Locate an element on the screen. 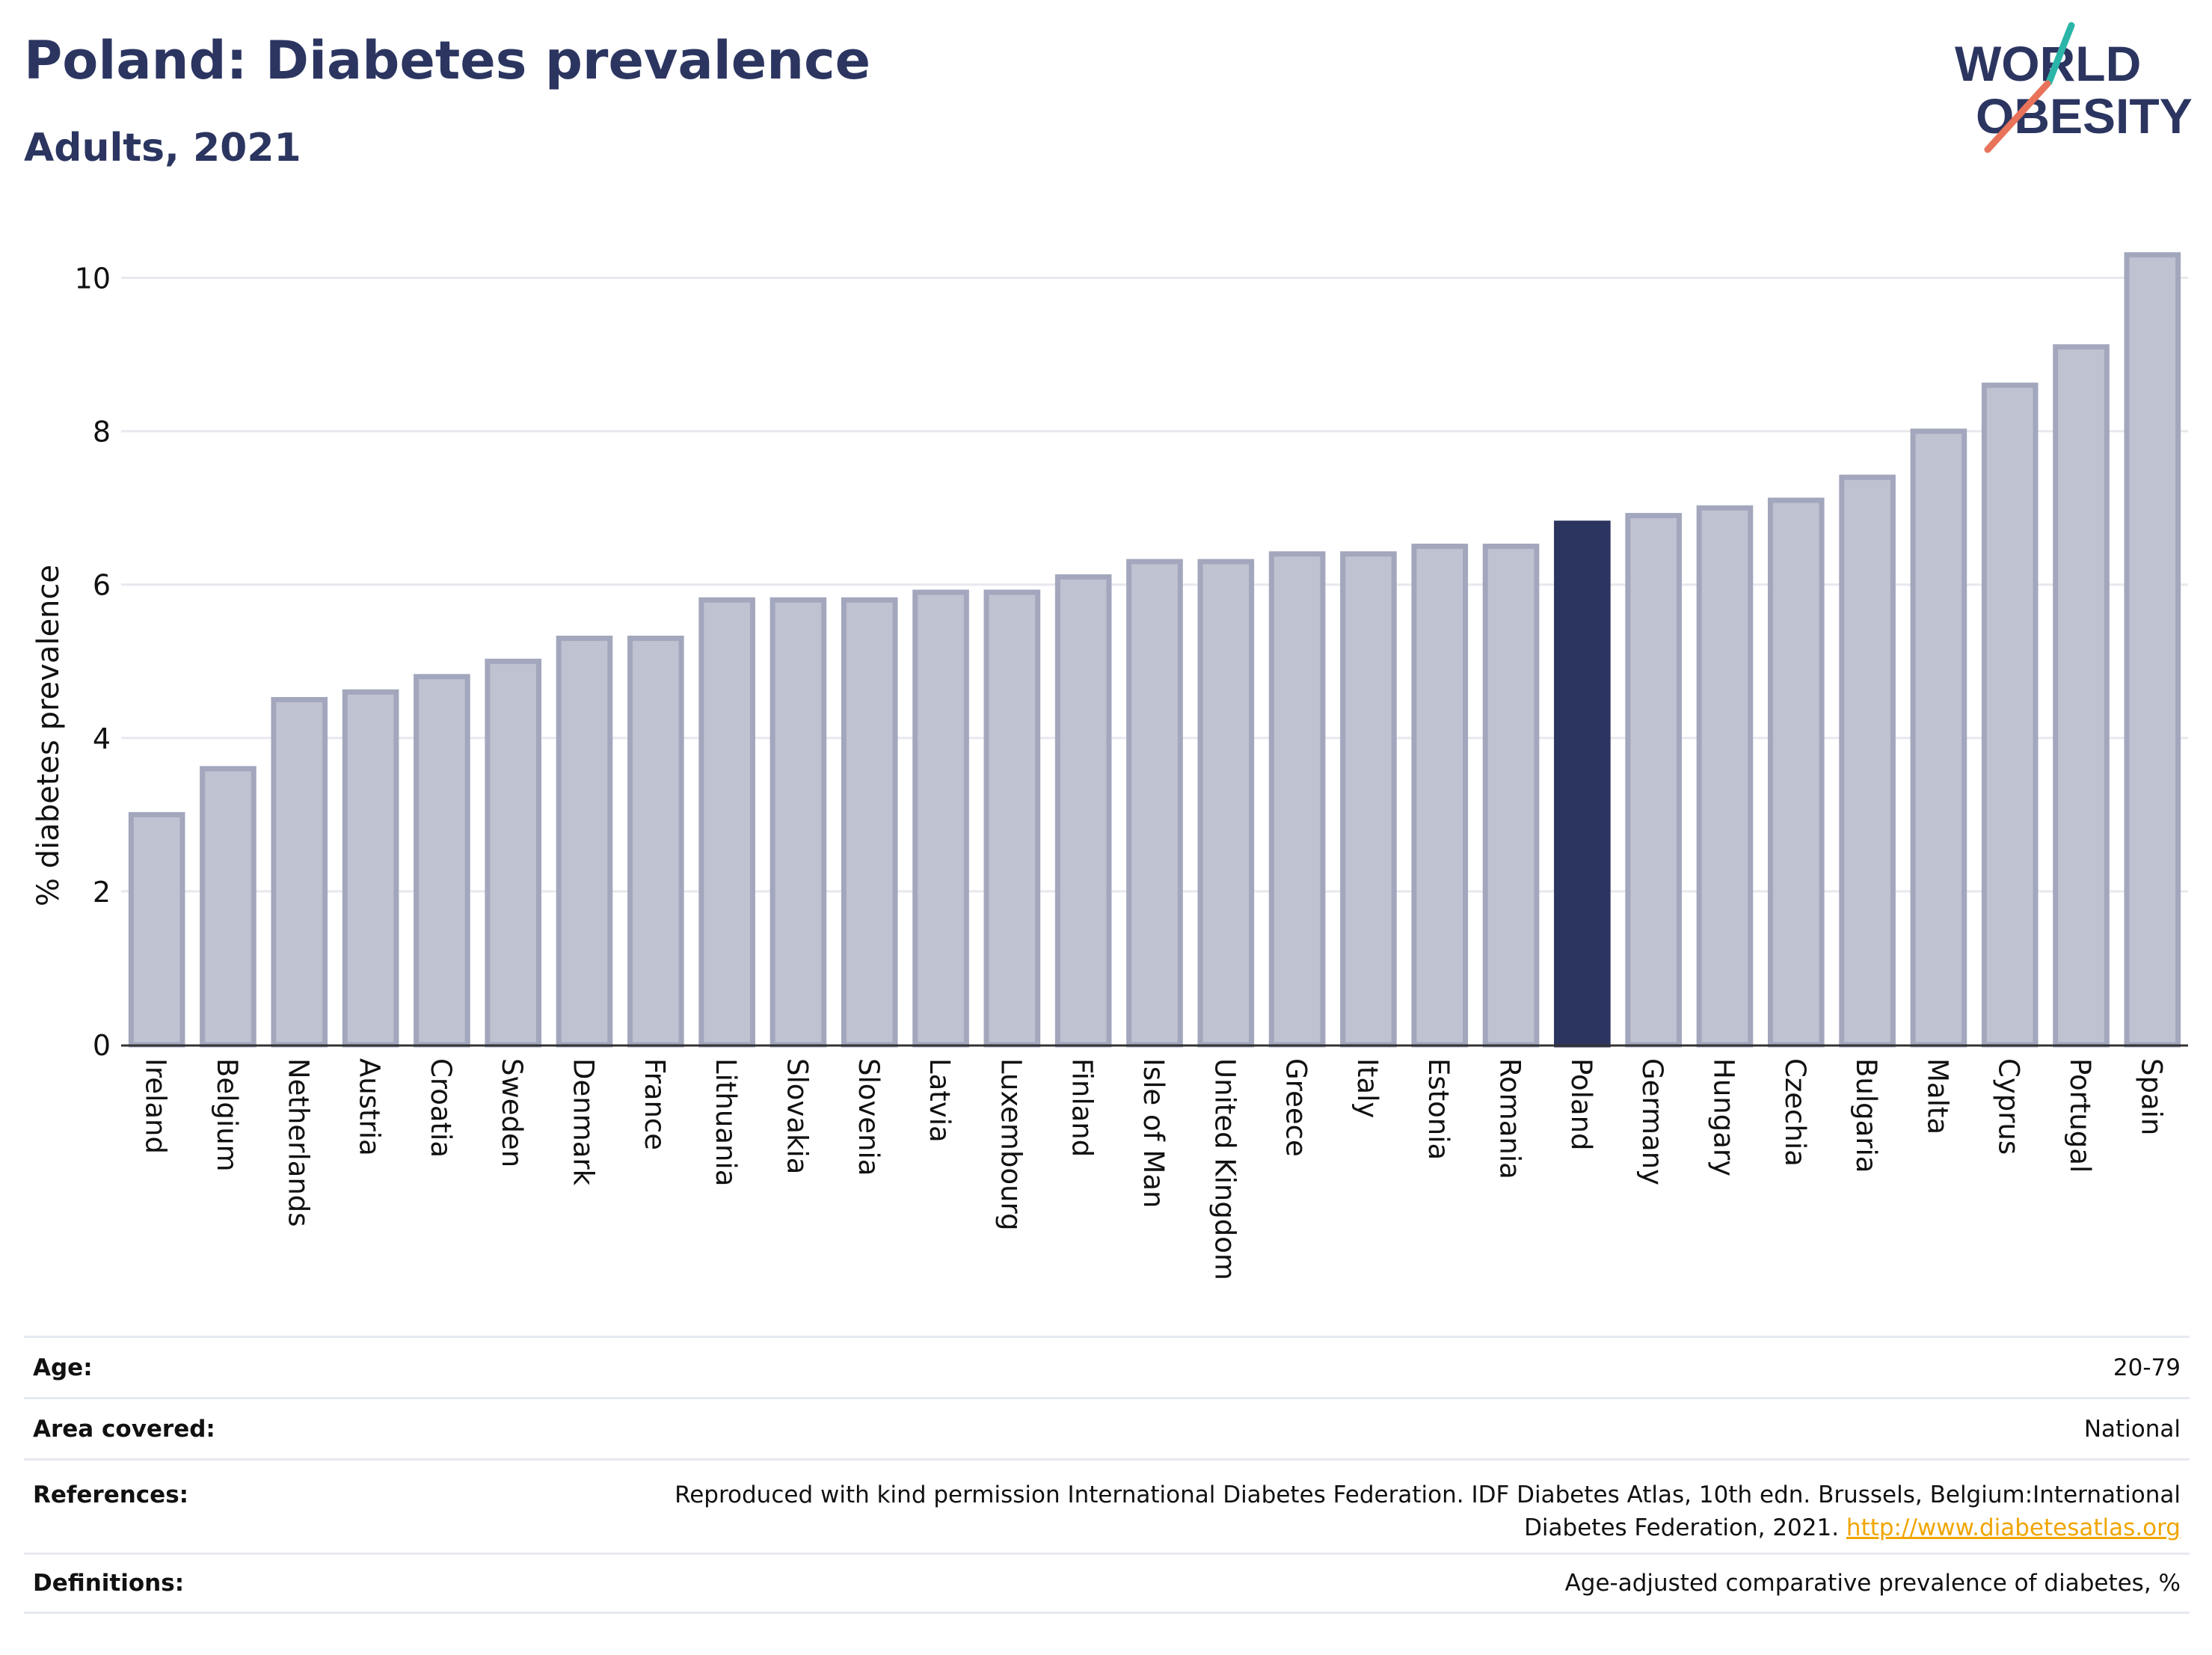 This screenshot has width=2212, height=1655. world-obesity-logo: WORLD OBESITY is located at coordinates (2074, 87).